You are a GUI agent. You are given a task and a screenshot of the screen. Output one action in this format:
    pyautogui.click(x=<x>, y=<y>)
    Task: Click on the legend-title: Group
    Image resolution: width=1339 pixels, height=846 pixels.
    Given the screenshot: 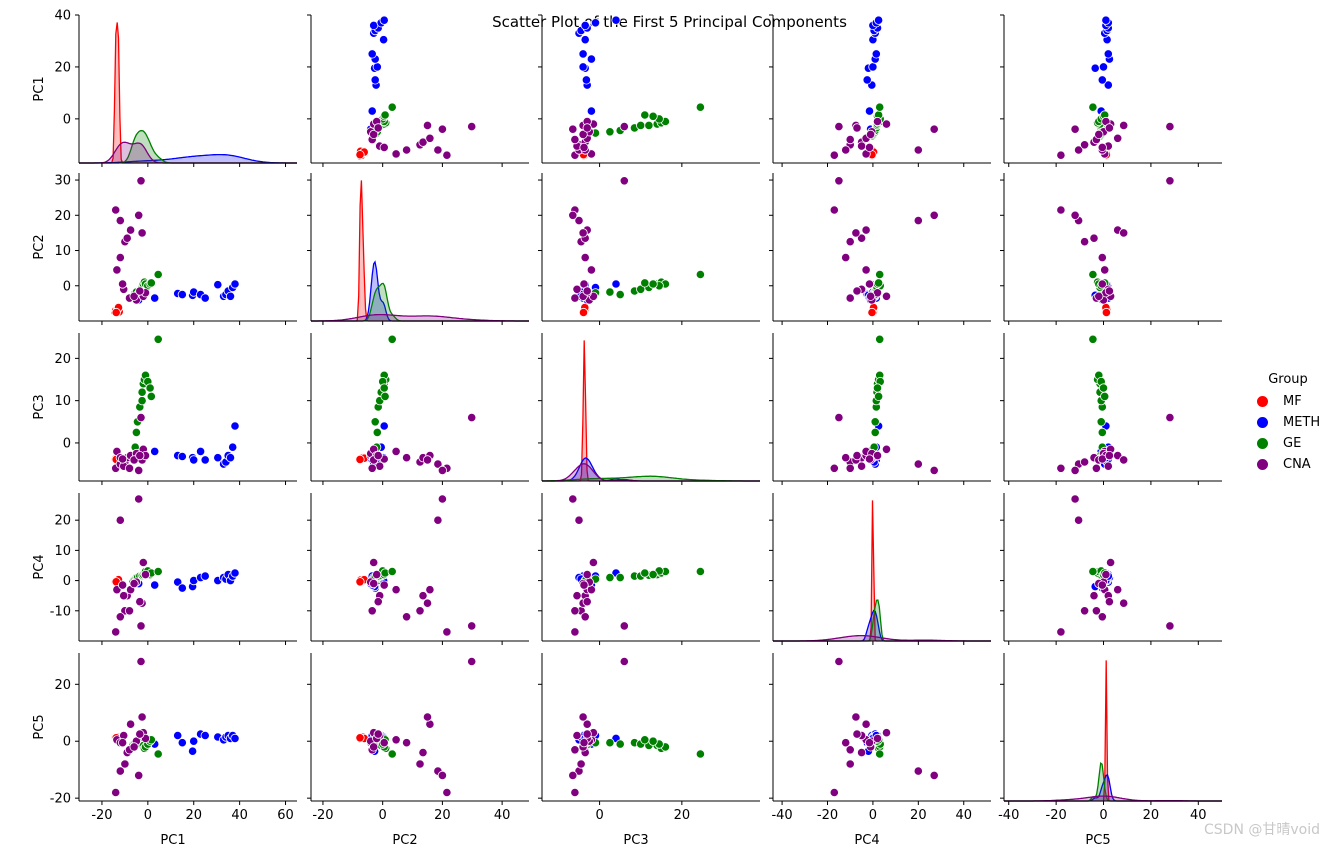 What is the action you would take?
    pyautogui.click(x=1288, y=379)
    